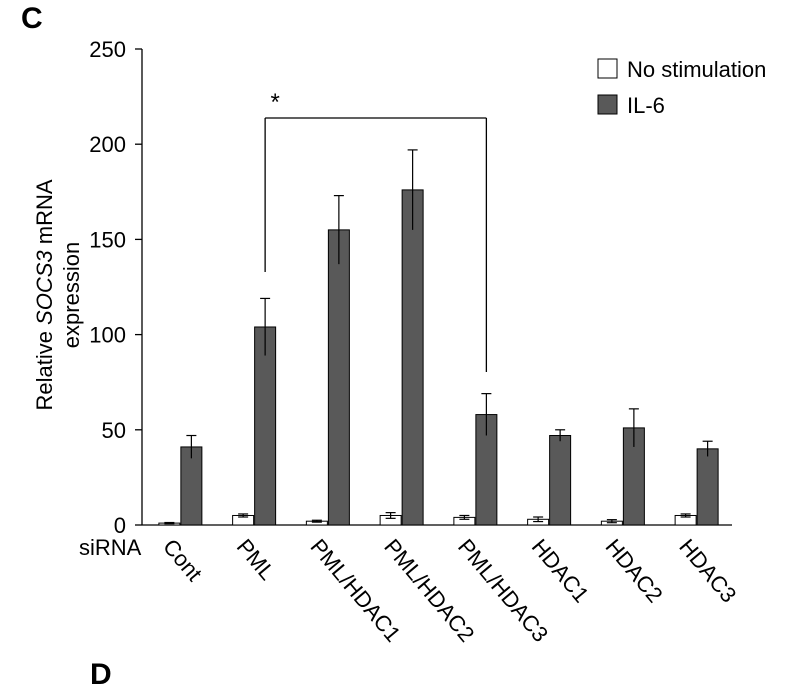  What do you see at coordinates (71, 295) in the screenshot?
I see `y-axis-title-line2: expression` at bounding box center [71, 295].